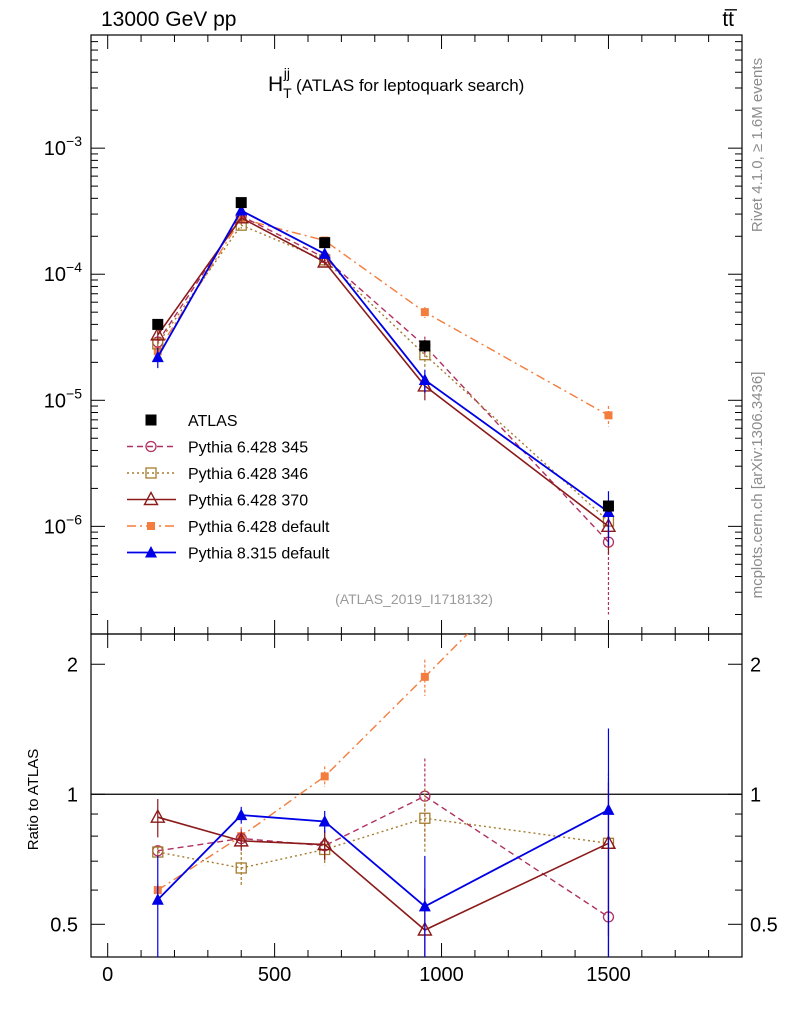 Image resolution: width=786 pixels, height=1024 pixels. Describe the element at coordinates (248, 501) in the screenshot. I see `legend-label: Pythia 6.428 370` at that location.